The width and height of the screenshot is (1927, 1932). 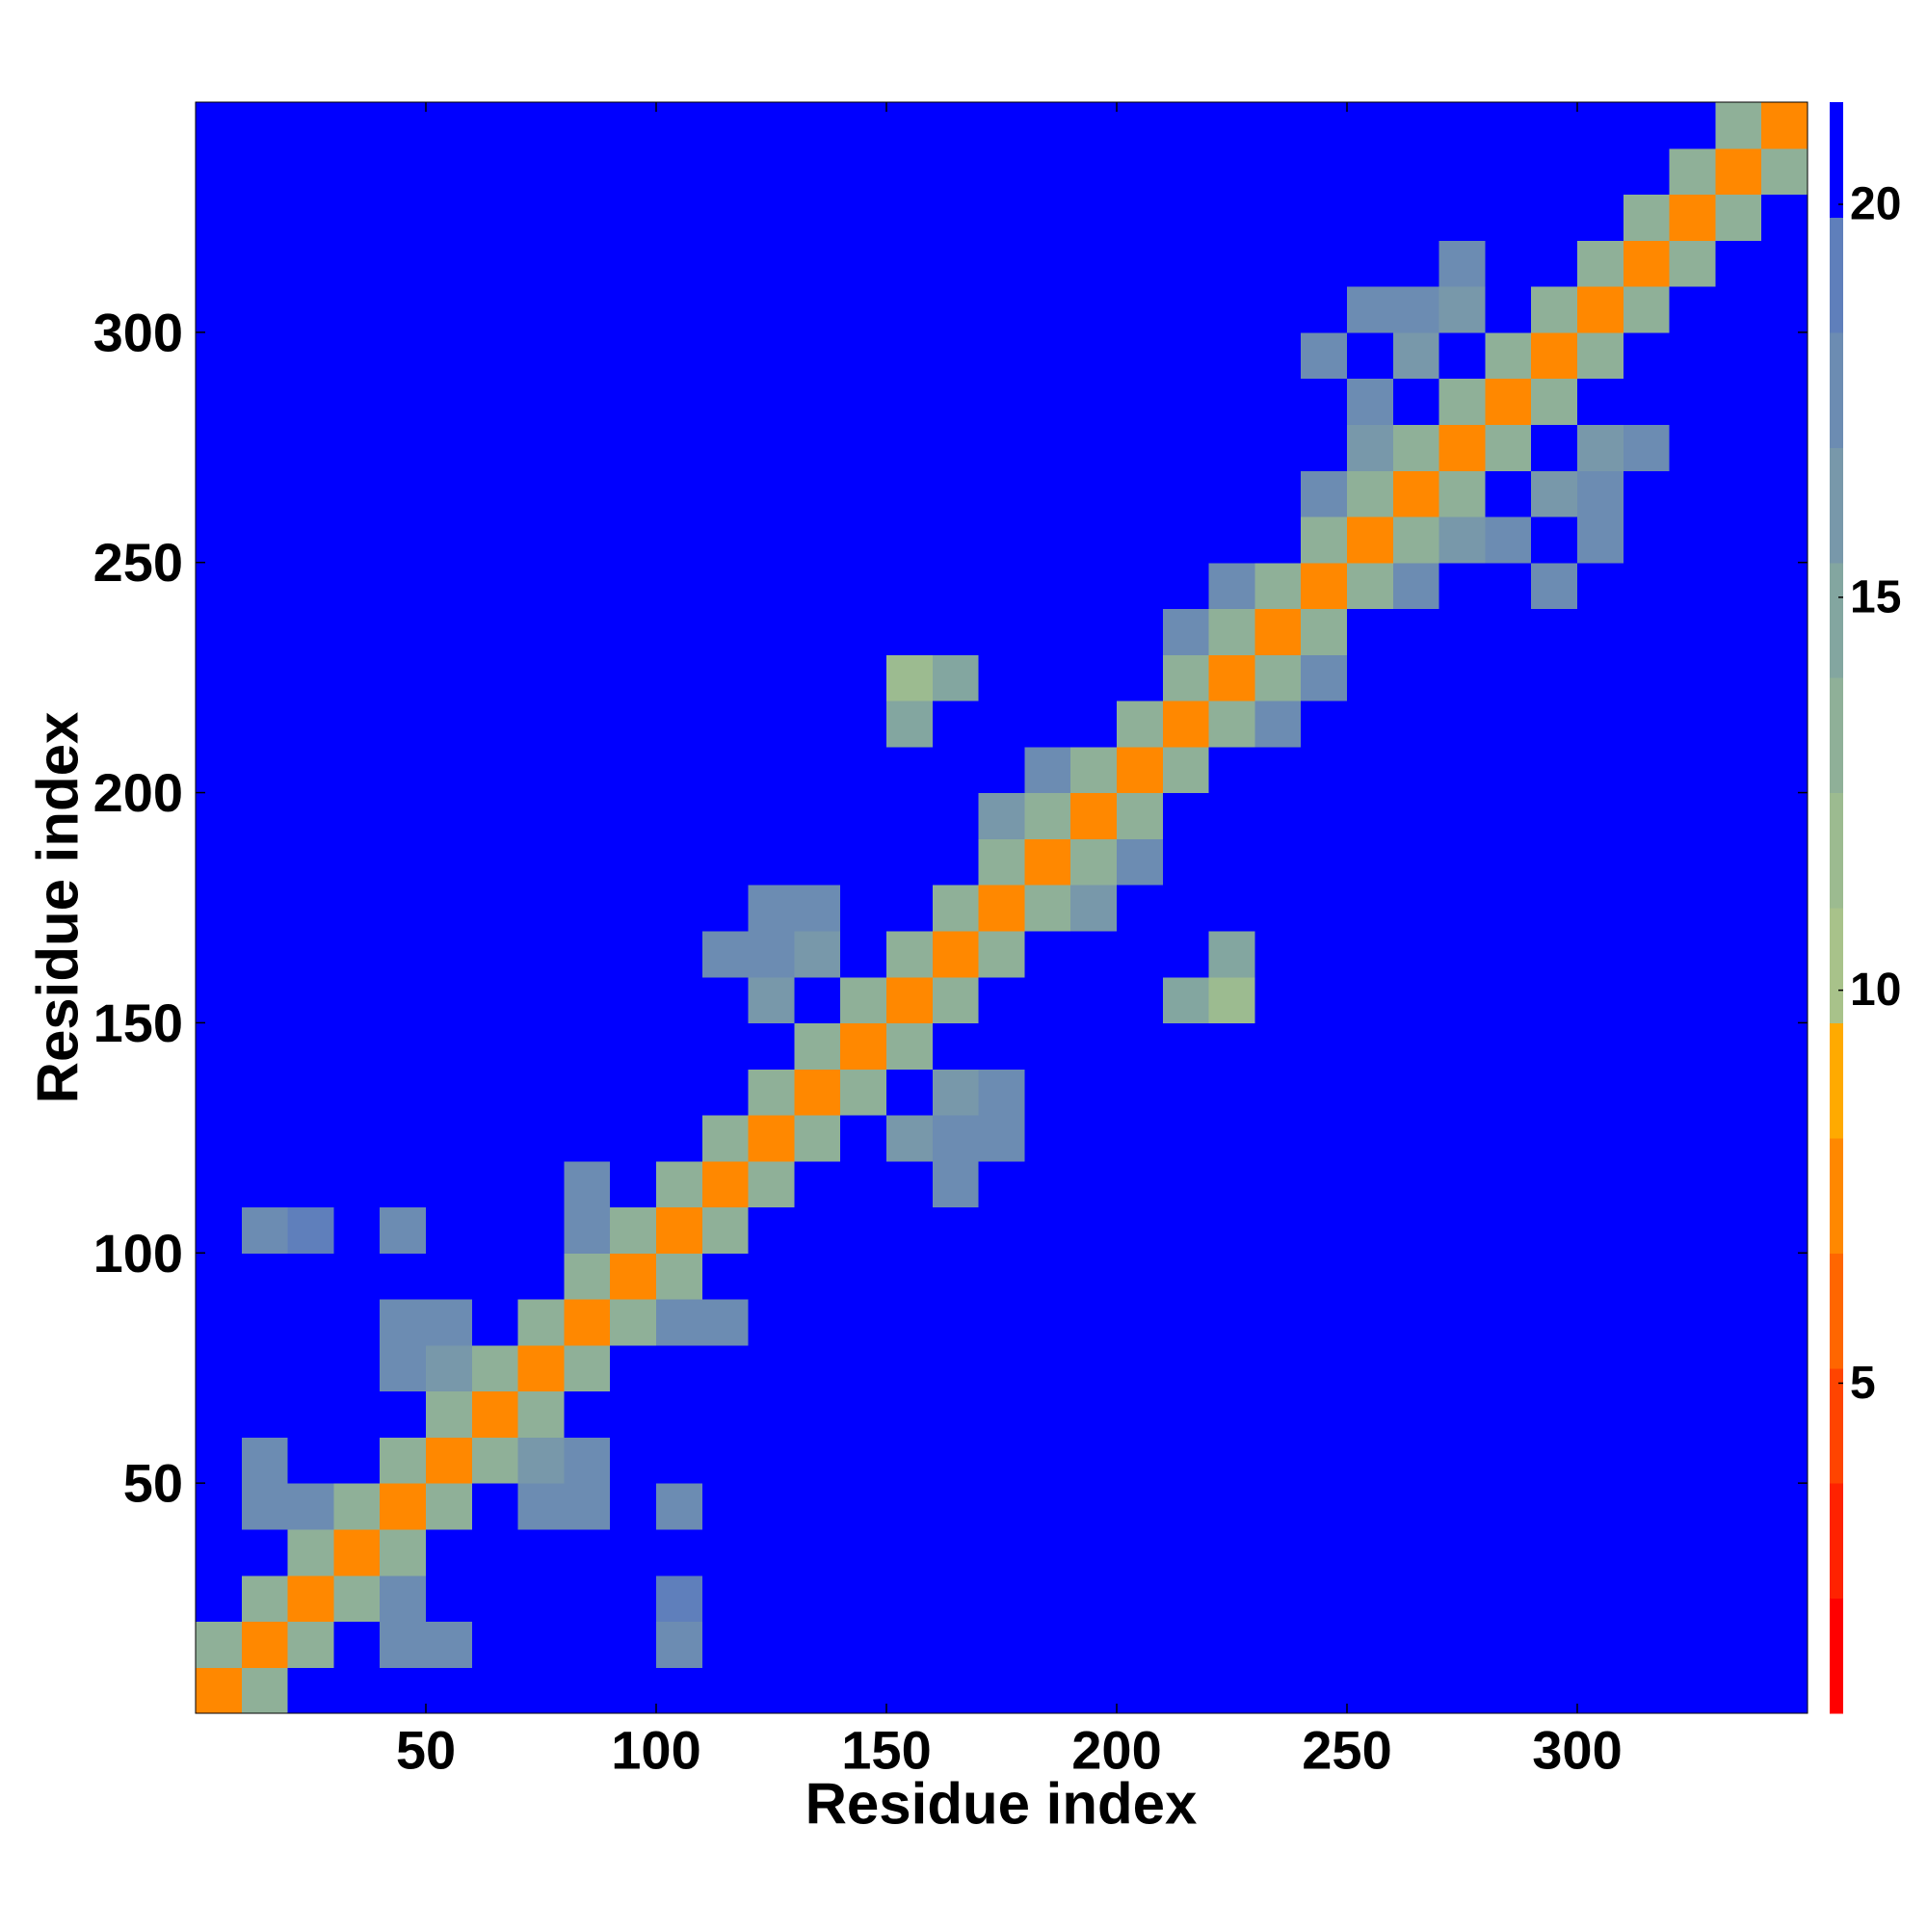 I want to click on colorbar-segment, so click(x=1836, y=160).